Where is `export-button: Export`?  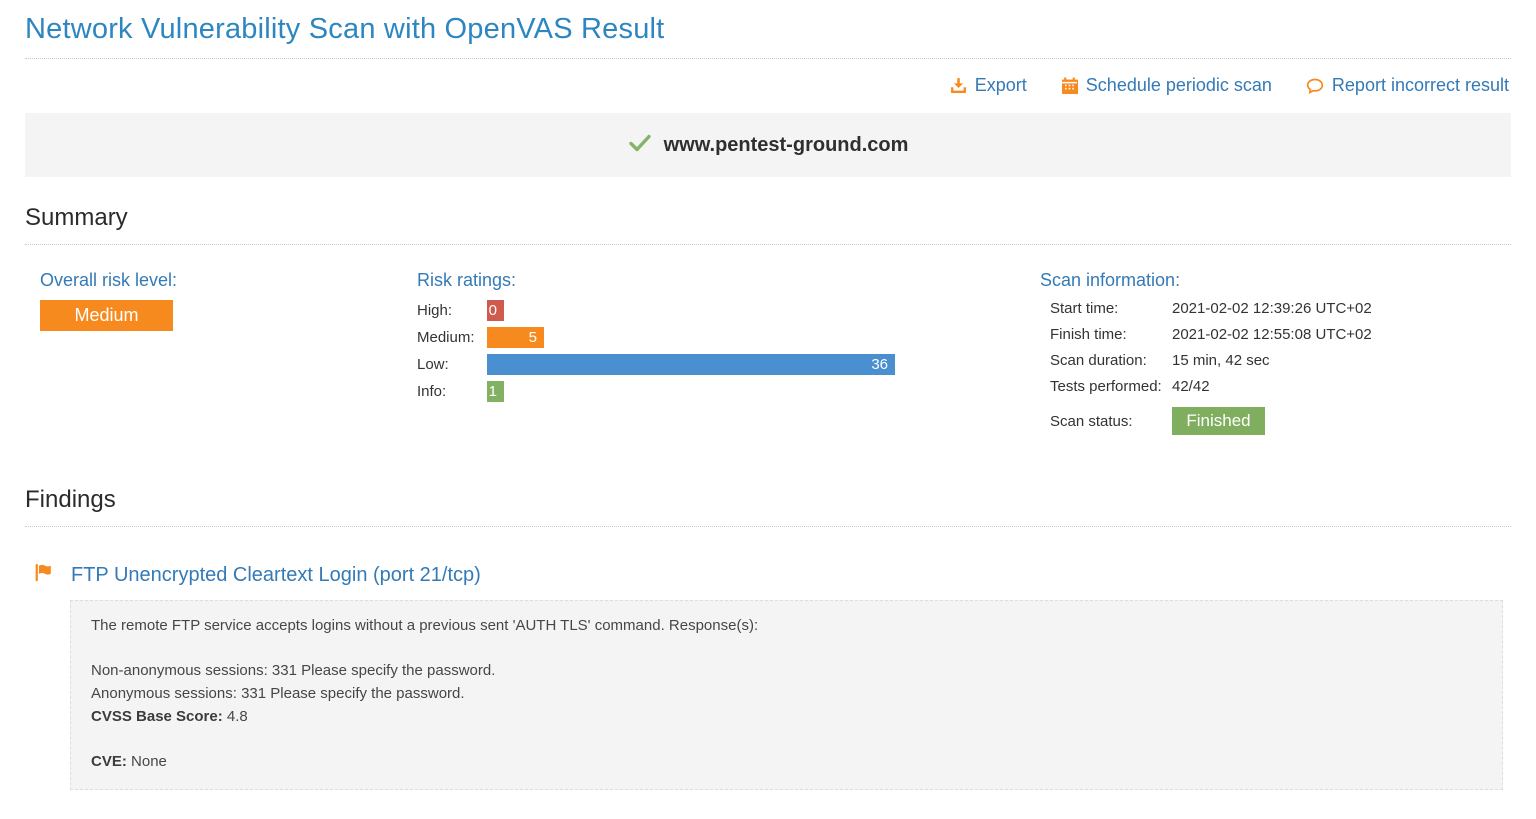 export-button: Export is located at coordinates (988, 85).